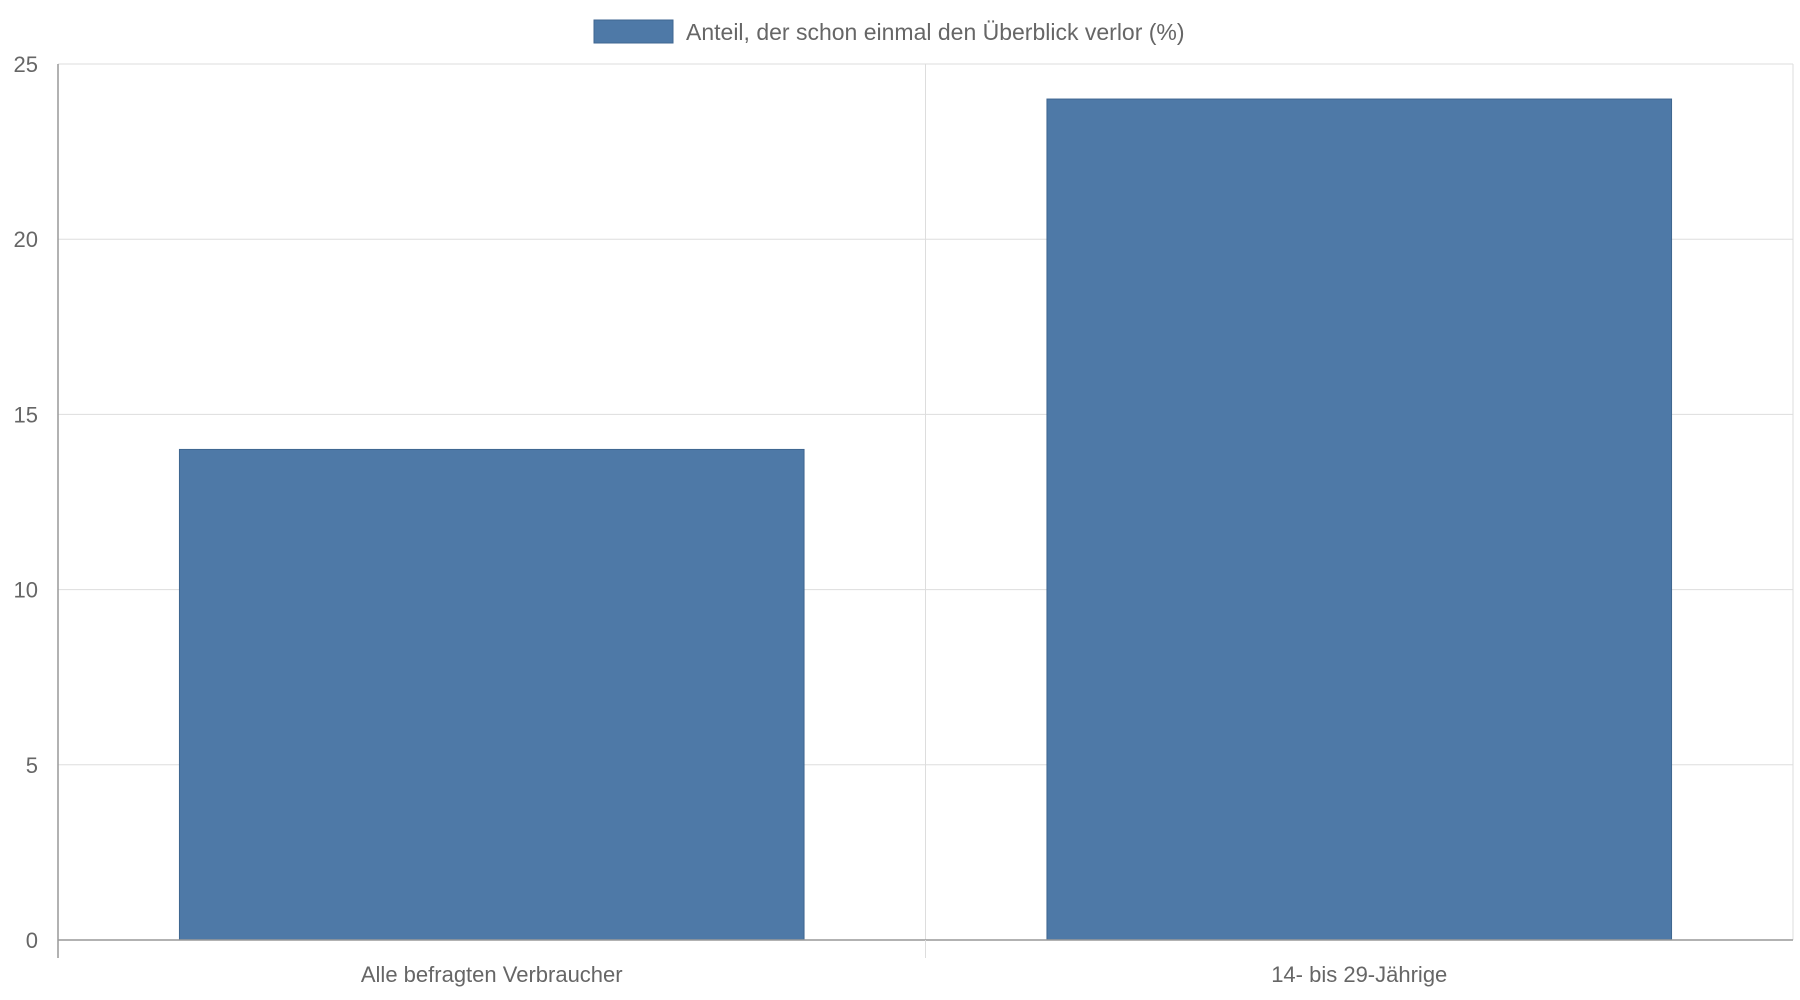  What do you see at coordinates (32, 765) in the screenshot?
I see `y-tick-label: 5` at bounding box center [32, 765].